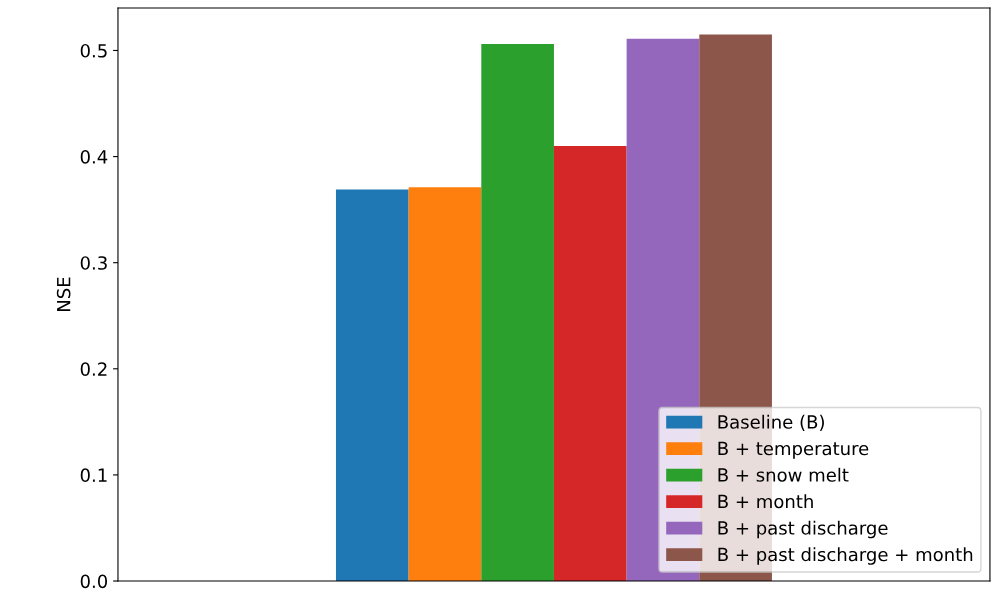  What do you see at coordinates (63, 294) in the screenshot?
I see `y-axis-title: NSE` at bounding box center [63, 294].